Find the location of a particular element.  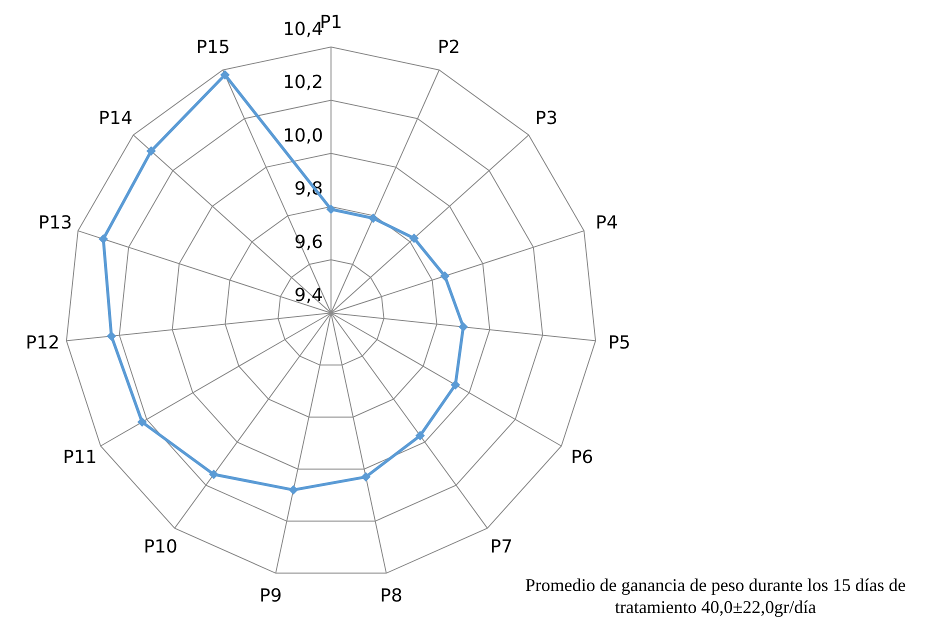

spoke-label: P2 is located at coordinates (449, 47).